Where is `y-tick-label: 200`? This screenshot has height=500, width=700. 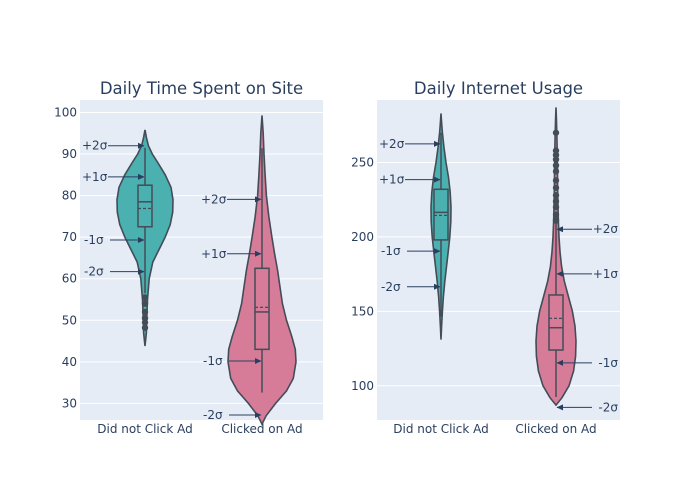
y-tick-label: 200 is located at coordinates (362, 237).